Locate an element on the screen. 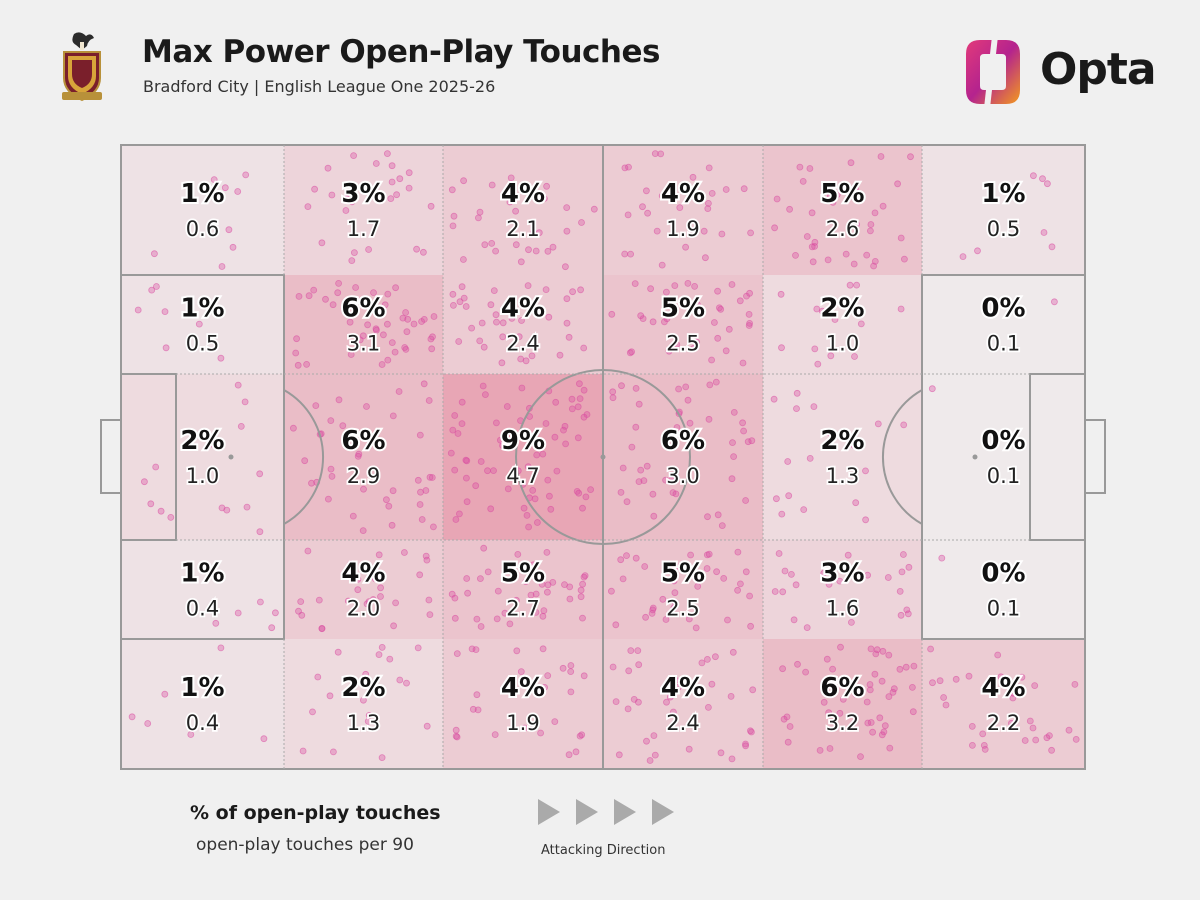  zone-per90-label: 1.3 is located at coordinates (842, 476).